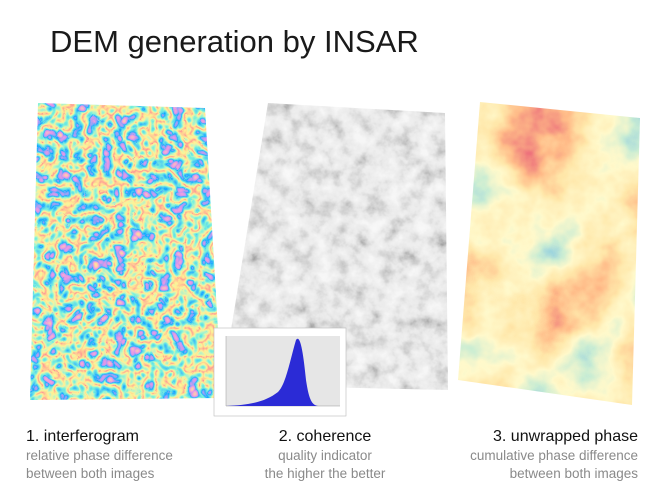 The height and width of the screenshot is (500, 668). What do you see at coordinates (554, 455) in the screenshot?
I see `panel-description: cumulative phase difference` at bounding box center [554, 455].